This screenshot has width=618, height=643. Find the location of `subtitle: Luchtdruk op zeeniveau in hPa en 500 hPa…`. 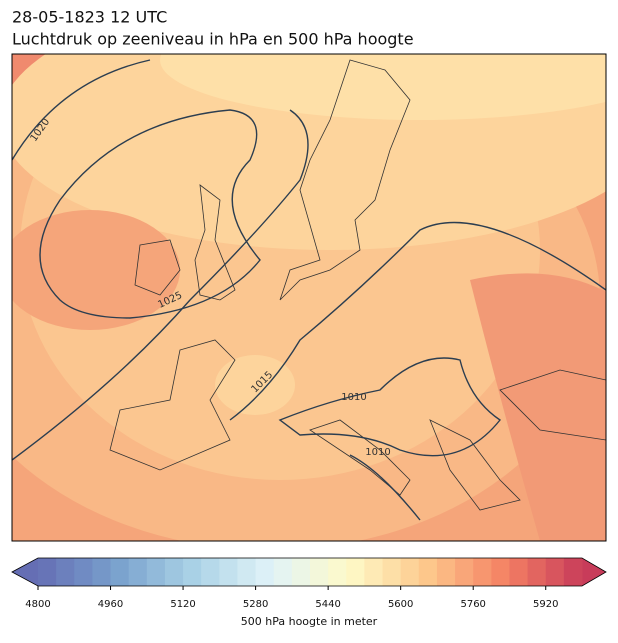

subtitle: Luchtdruk op zeeniveau in hPa en 500 hPa… is located at coordinates (213, 39).